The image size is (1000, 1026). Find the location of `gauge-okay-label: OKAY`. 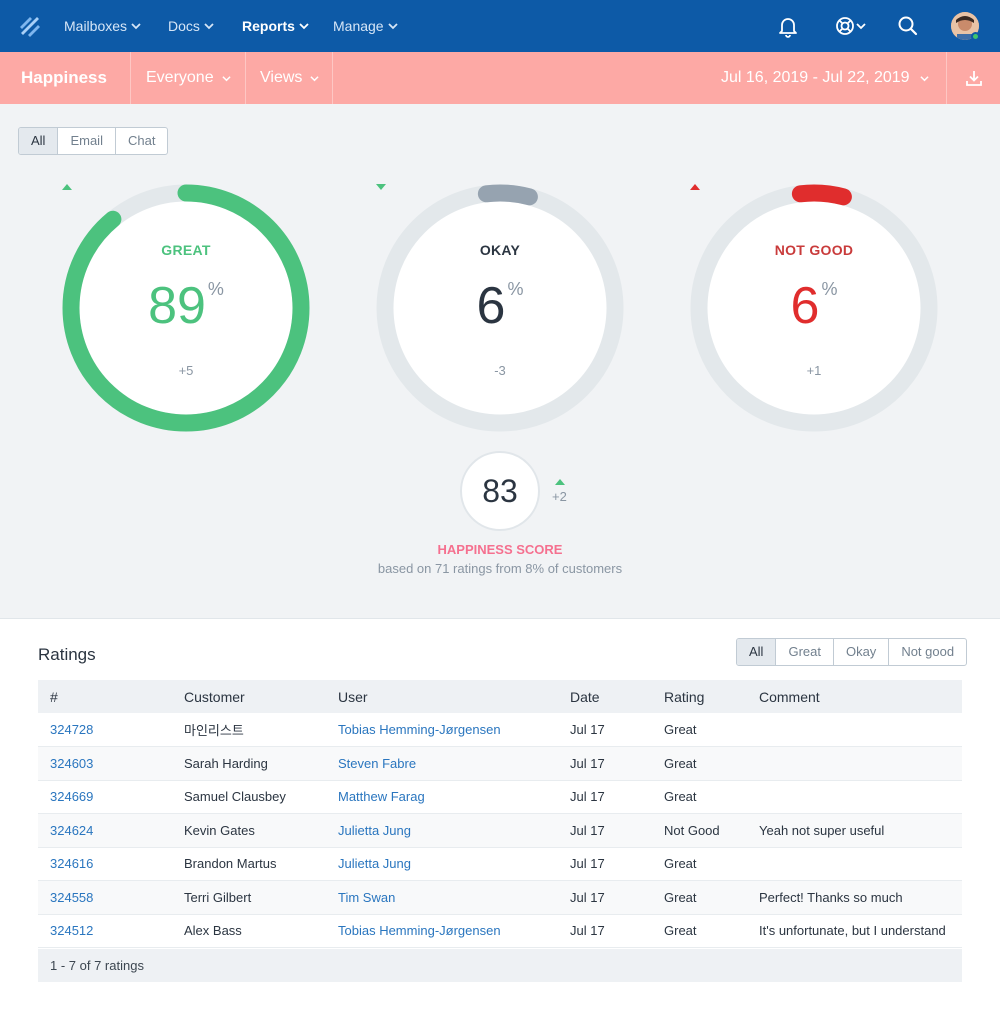

gauge-okay-label: OKAY is located at coordinates (500, 250).